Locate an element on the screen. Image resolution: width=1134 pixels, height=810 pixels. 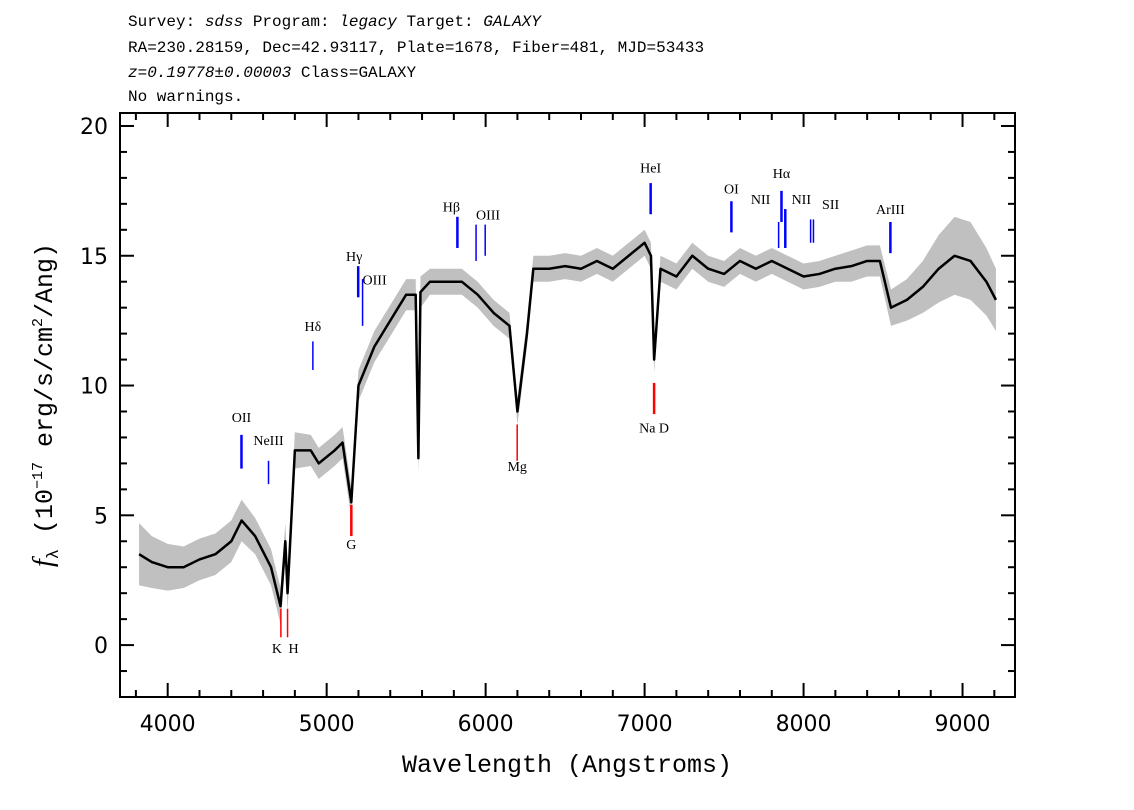
x-tick-label: 9000 is located at coordinates (963, 724).